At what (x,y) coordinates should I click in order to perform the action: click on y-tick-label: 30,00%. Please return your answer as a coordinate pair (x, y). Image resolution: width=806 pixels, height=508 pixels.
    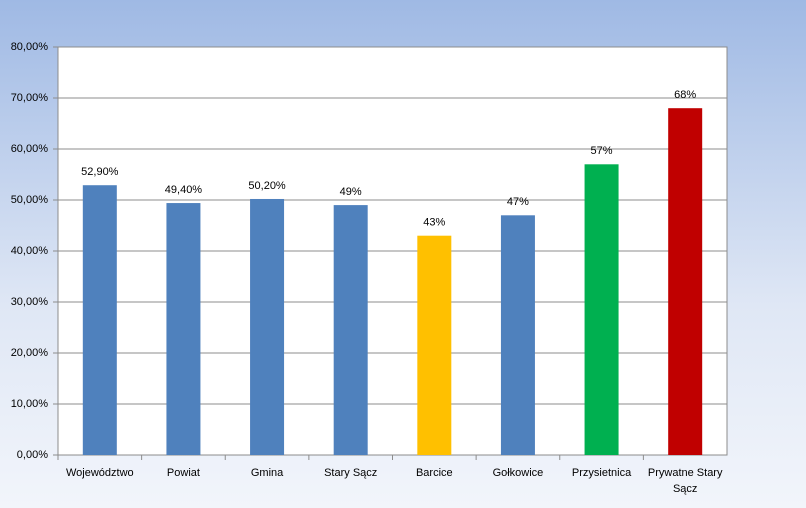
    Looking at the image, I should click on (30, 302).